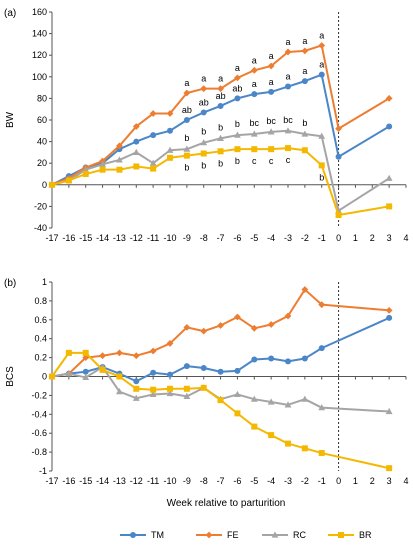 This screenshot has height=550, width=413. What do you see at coordinates (389, 238) in the screenshot?
I see `x-tick-label-a: 3` at bounding box center [389, 238].